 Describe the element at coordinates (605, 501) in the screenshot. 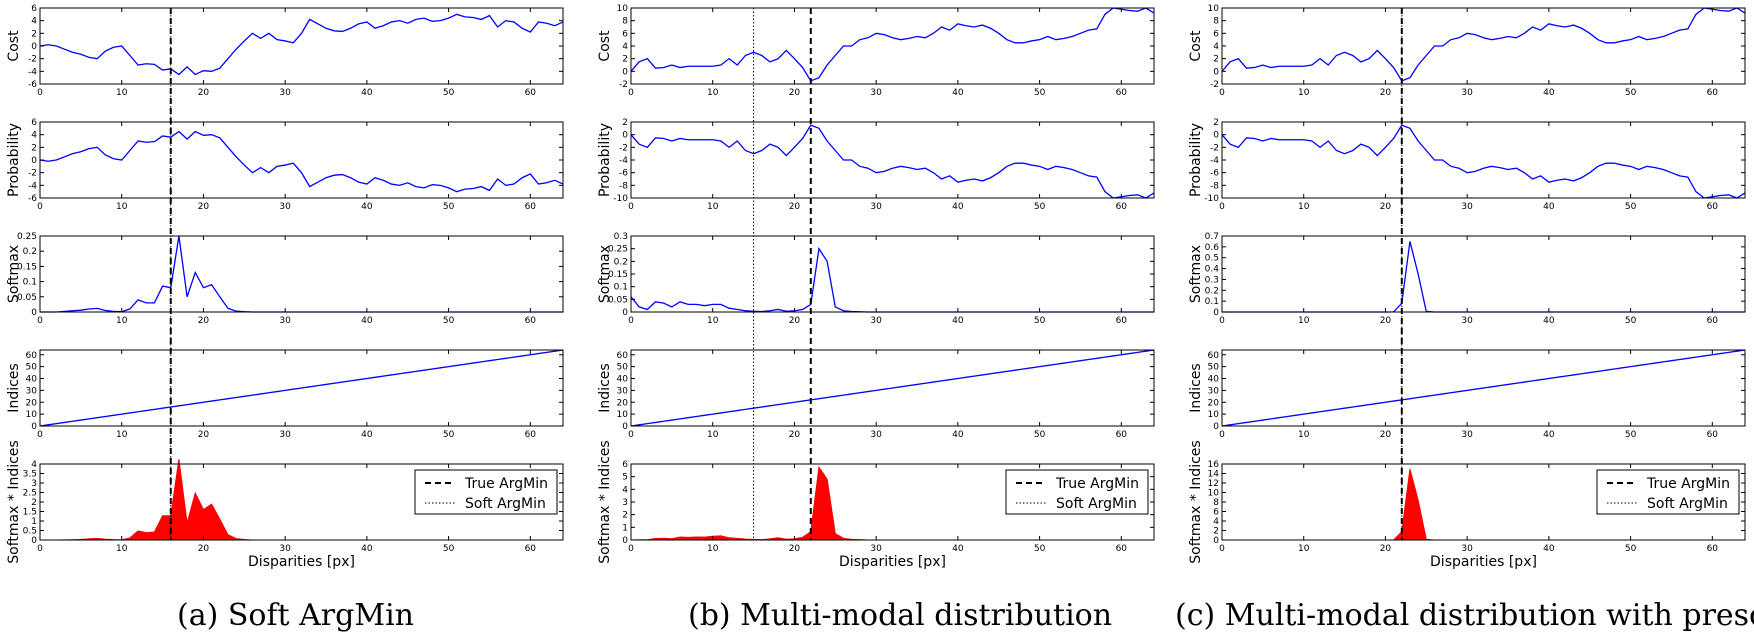

I see `y-axis-label: Softmax * Indices` at that location.